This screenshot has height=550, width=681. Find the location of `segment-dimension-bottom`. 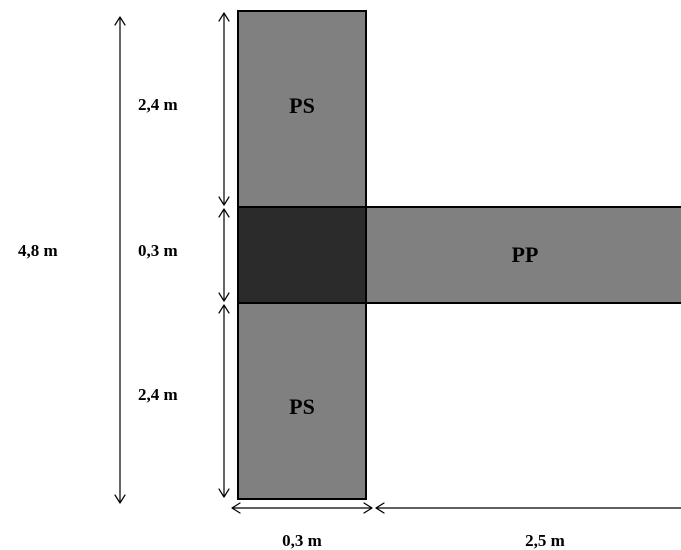

segment-dimension-bottom is located at coordinates (224, 401).